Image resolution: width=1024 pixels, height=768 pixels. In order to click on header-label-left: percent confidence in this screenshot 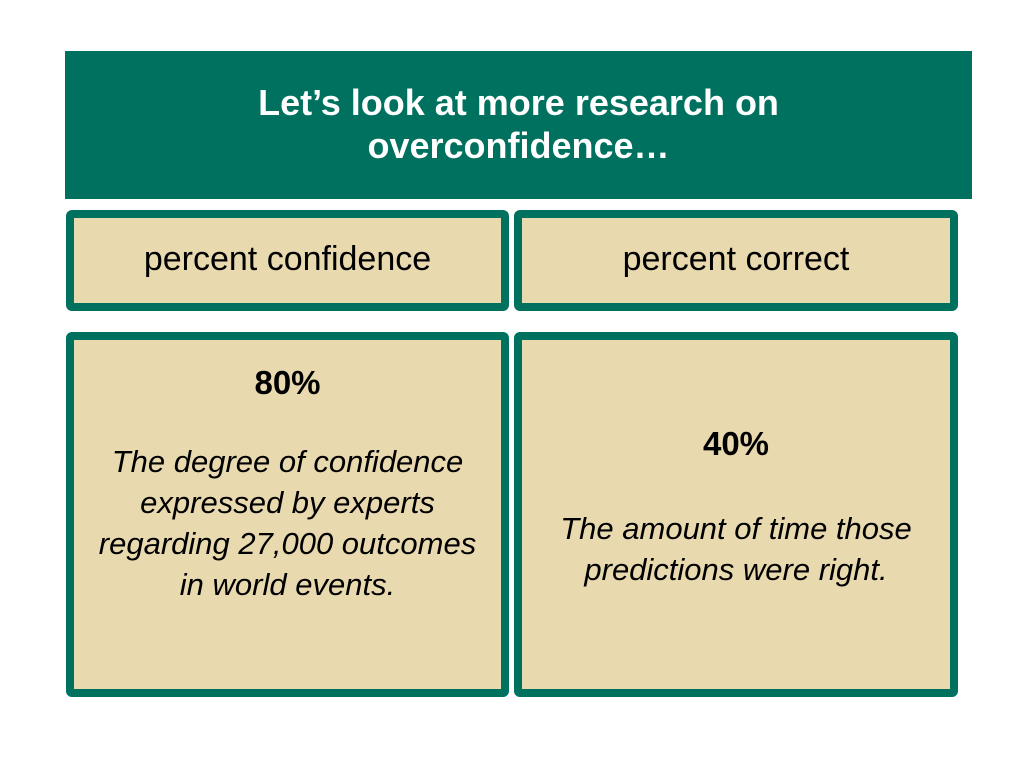, I will do `click(287, 259)`.